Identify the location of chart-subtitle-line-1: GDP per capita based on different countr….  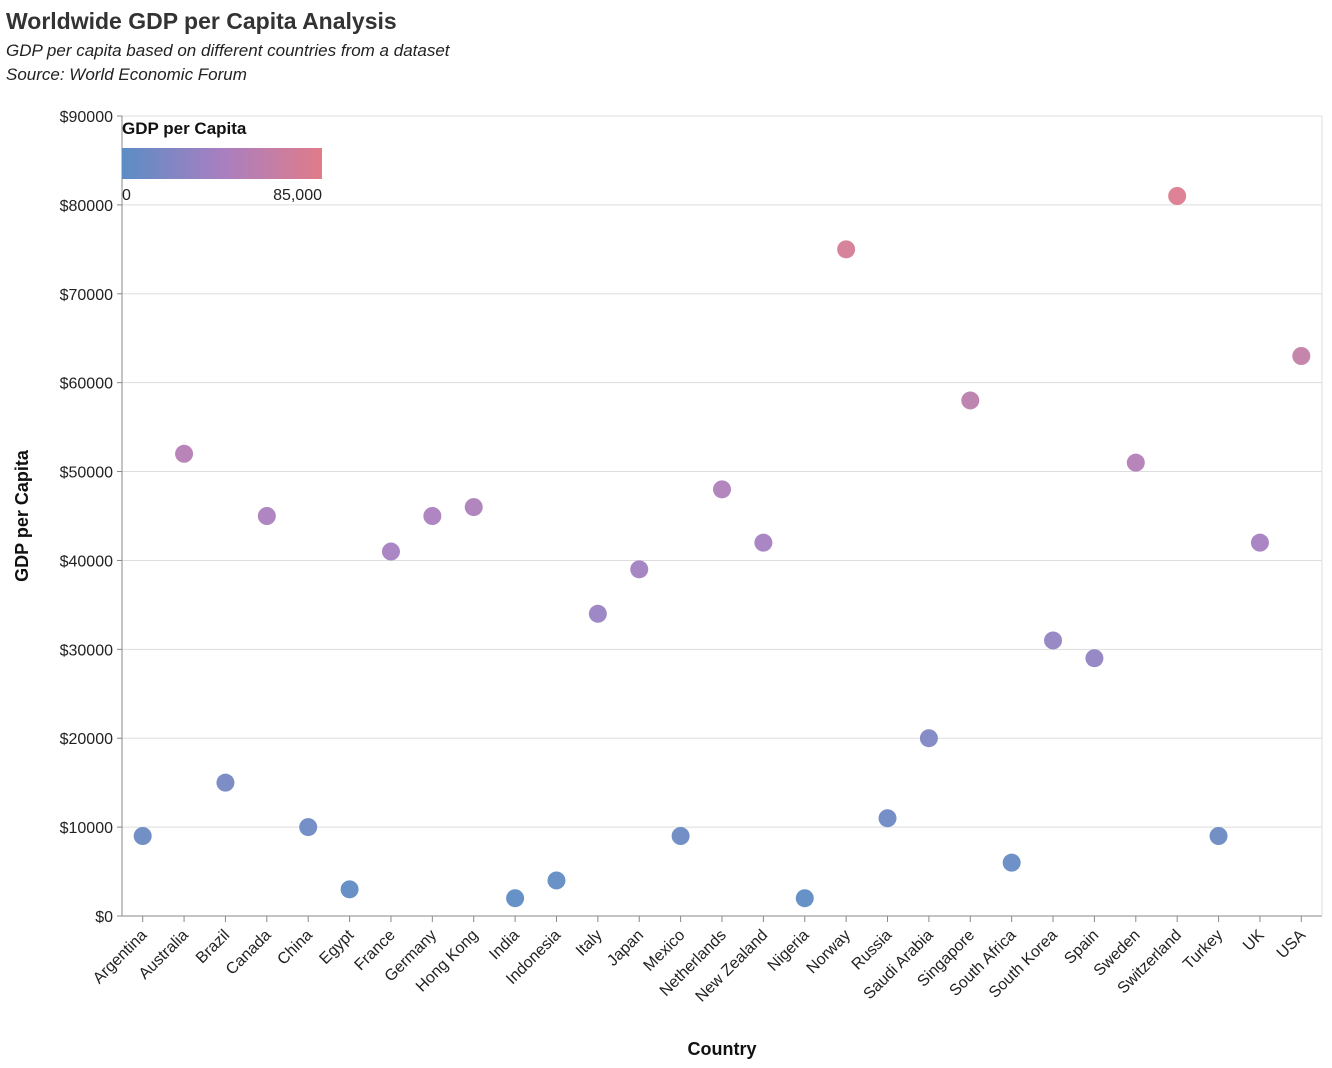
(228, 50).